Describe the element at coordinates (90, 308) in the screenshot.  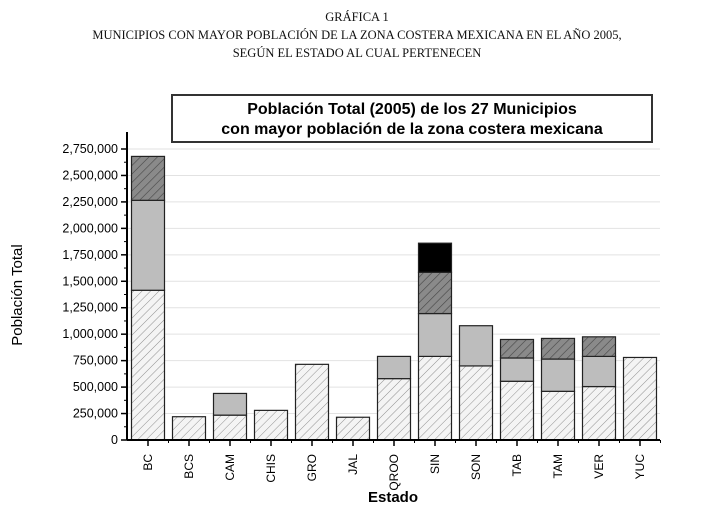
I see `y-tick-label: 1,250,000` at that location.